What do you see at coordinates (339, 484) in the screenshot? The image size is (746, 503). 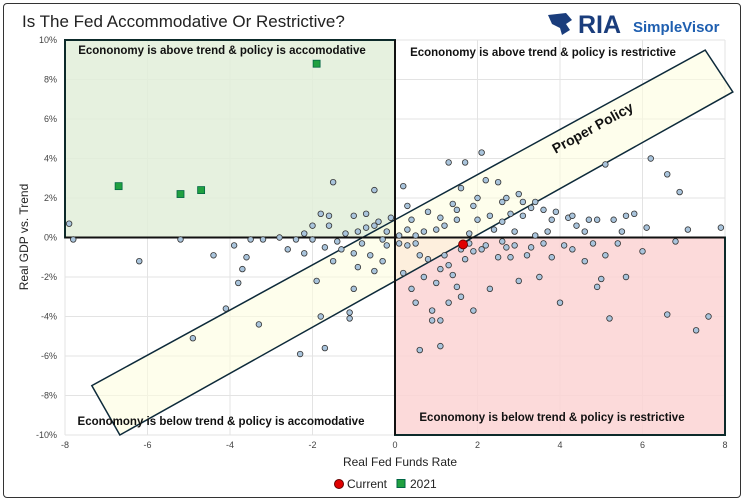 I see `legend-marker-current` at bounding box center [339, 484].